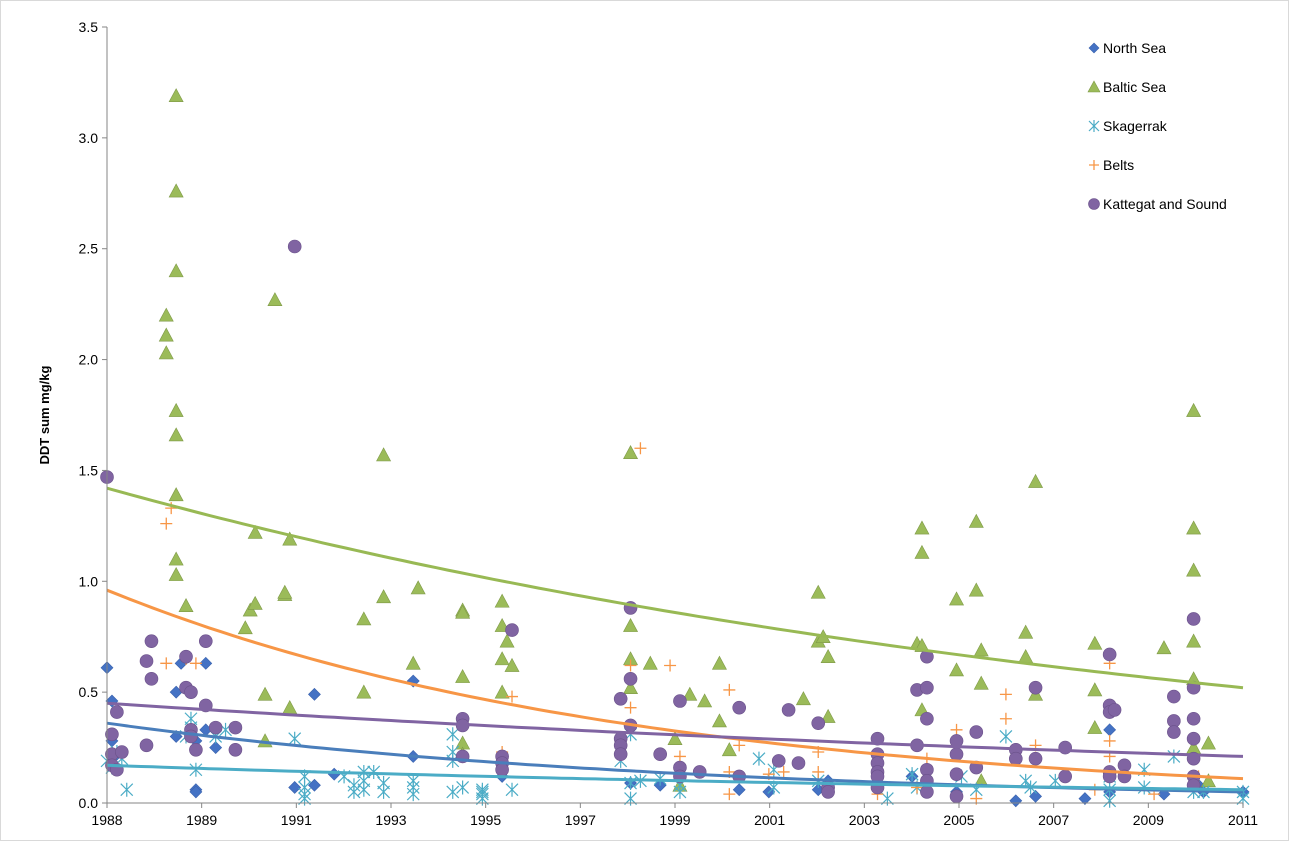 The height and width of the screenshot is (841, 1289). I want to click on legend-label: Skagerrak, so click(1135, 126).